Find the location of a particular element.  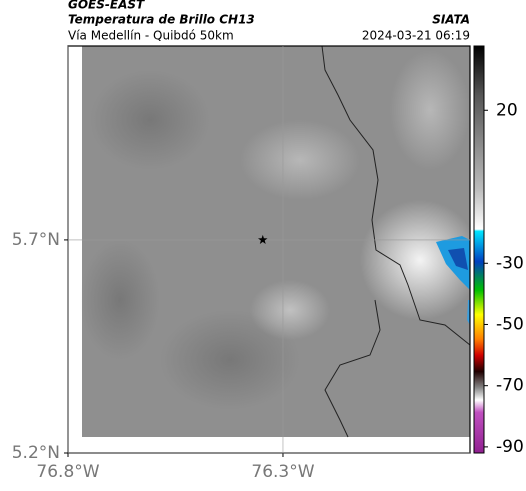

colorbar-tick-label: 20 is located at coordinates (507, 110).